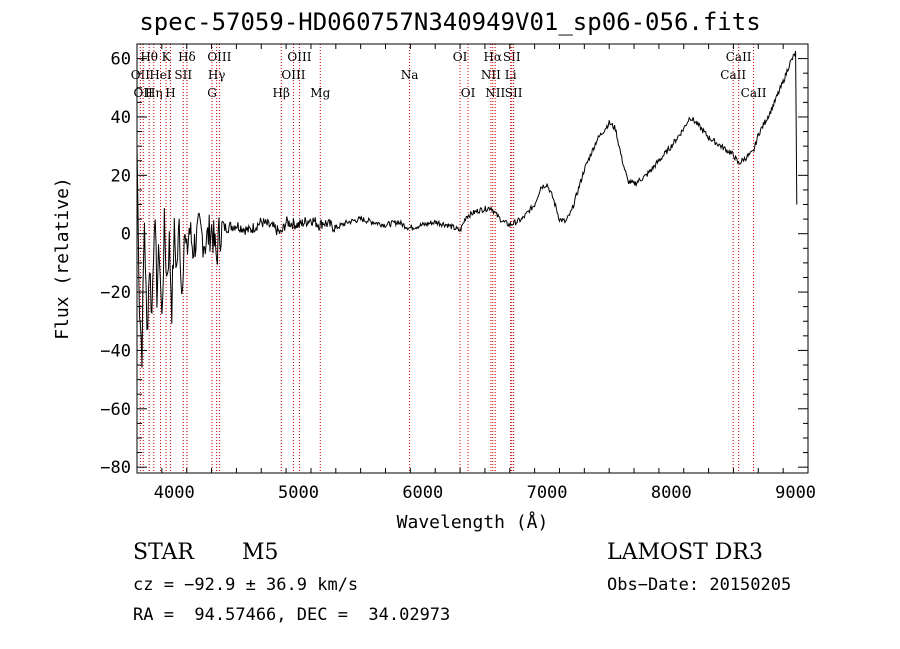  Describe the element at coordinates (671, 493) in the screenshot. I see `x-tick-label: 8000` at that location.